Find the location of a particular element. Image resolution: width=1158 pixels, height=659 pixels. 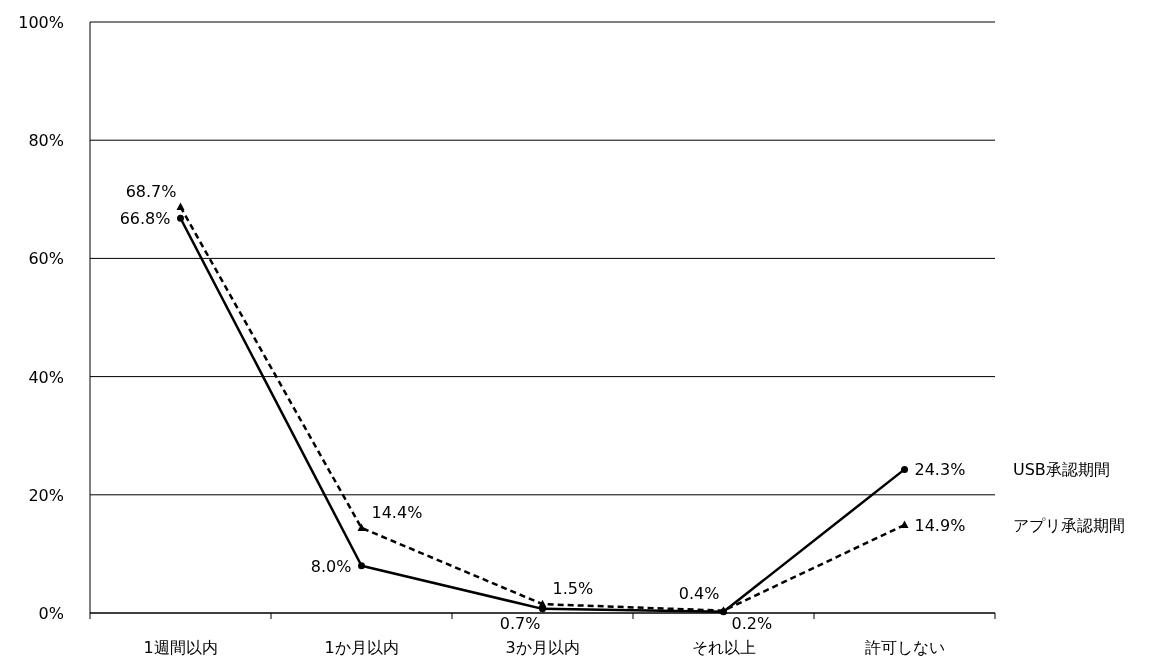

data-label: 14.9% is located at coordinates (940, 525).